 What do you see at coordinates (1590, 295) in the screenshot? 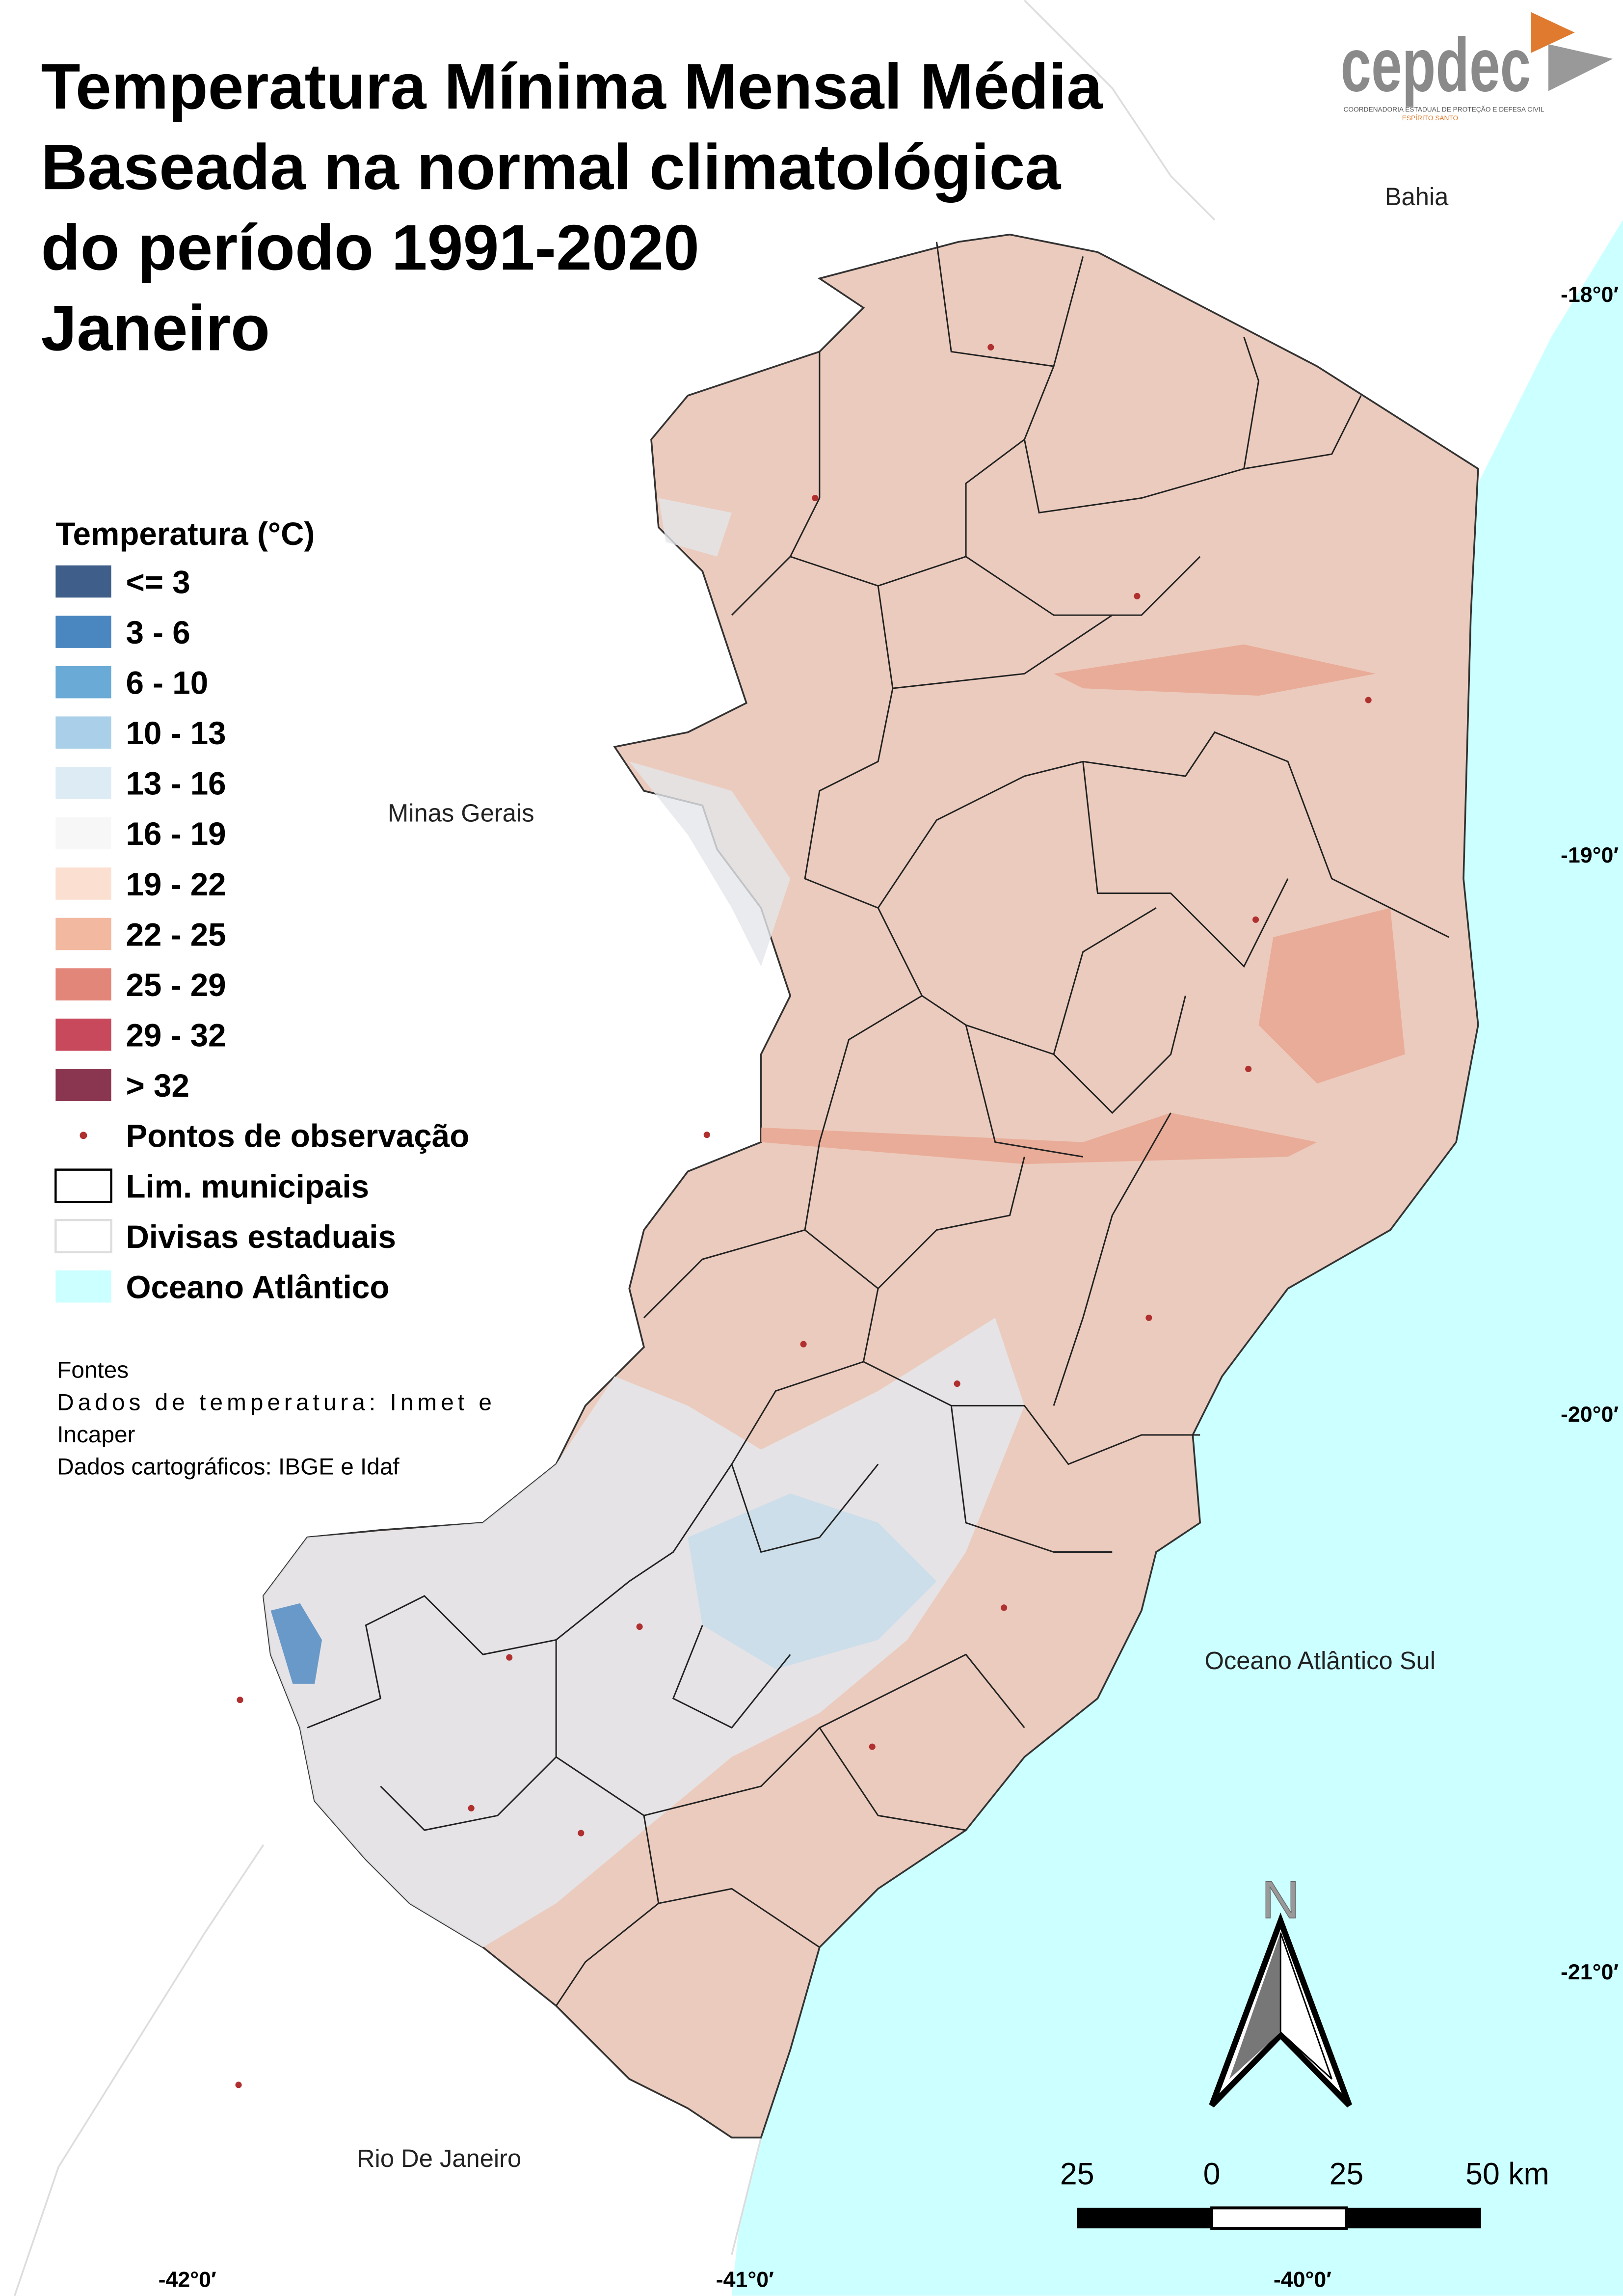
I see `latitude-label: -18°0′` at bounding box center [1590, 295].